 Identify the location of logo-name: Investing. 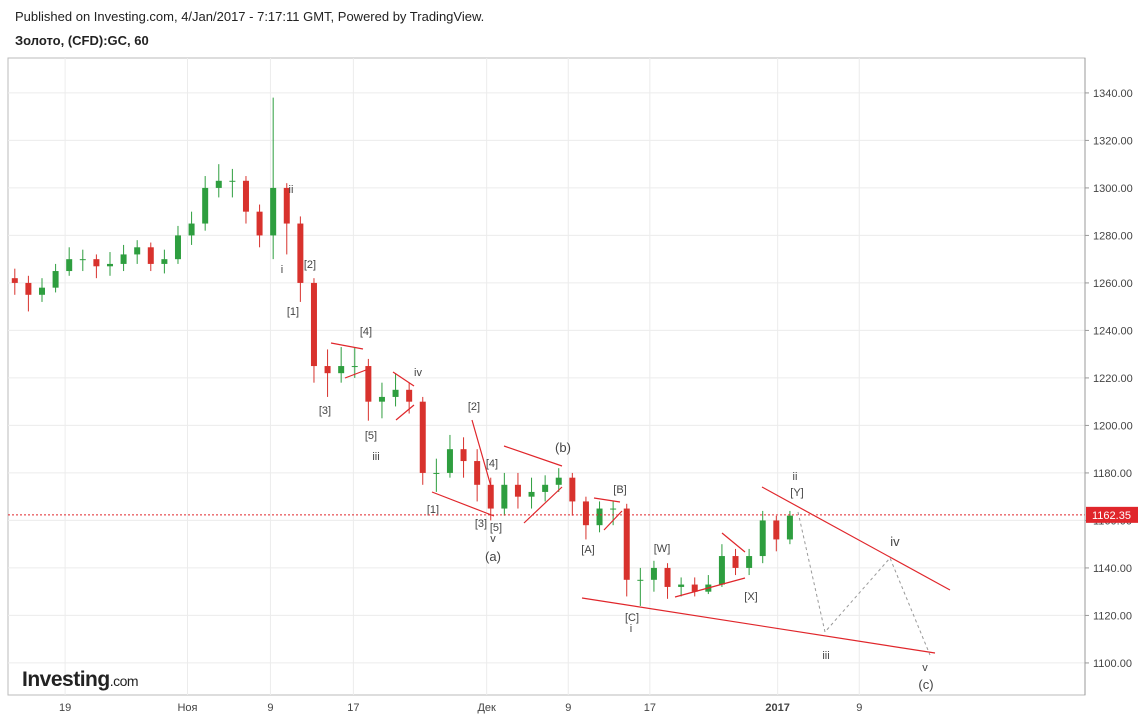
(66, 679).